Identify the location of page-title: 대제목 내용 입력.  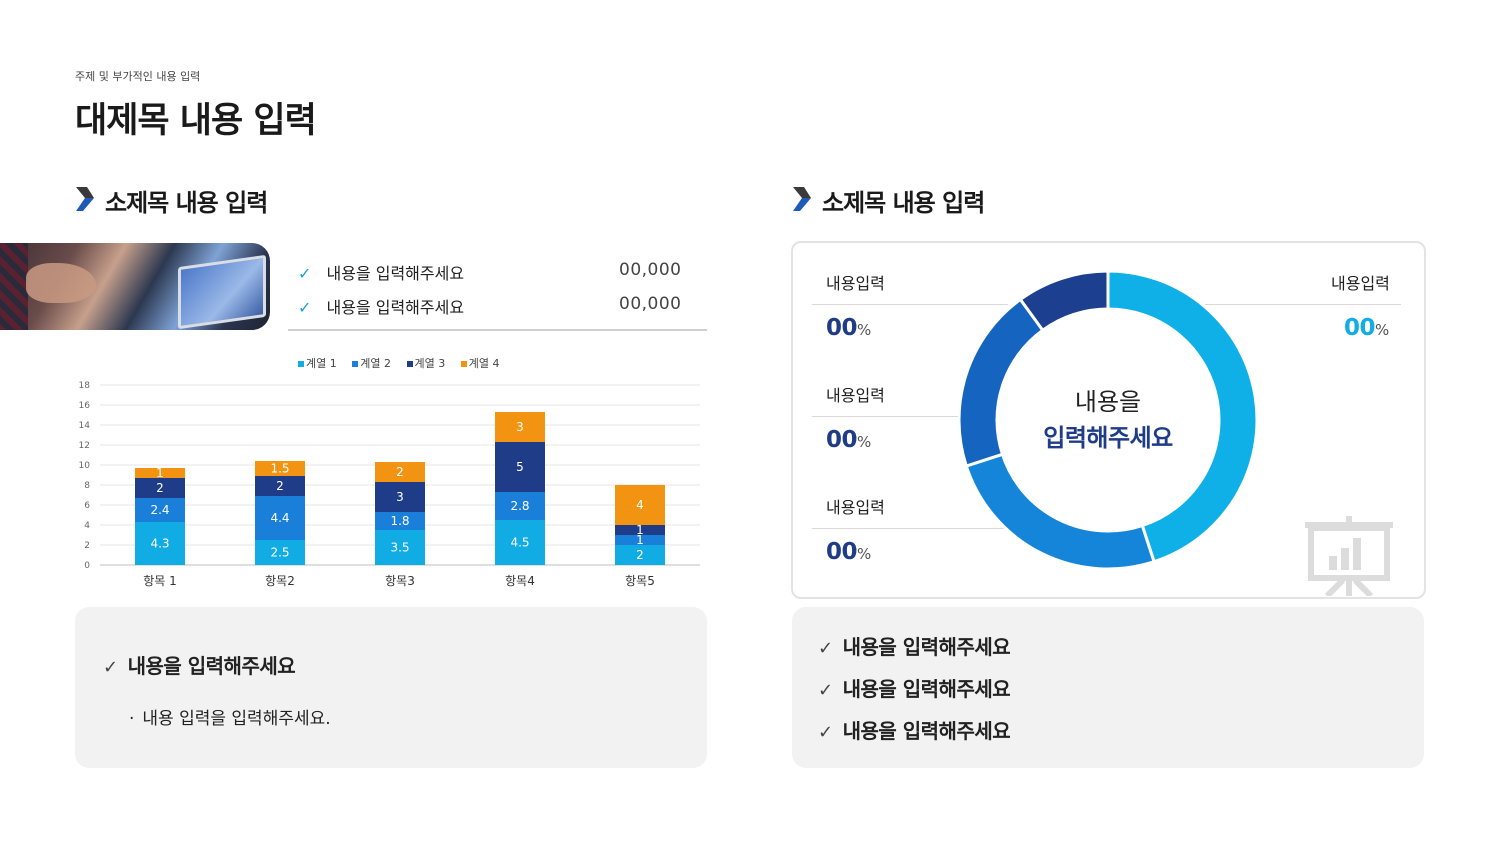
(196, 121).